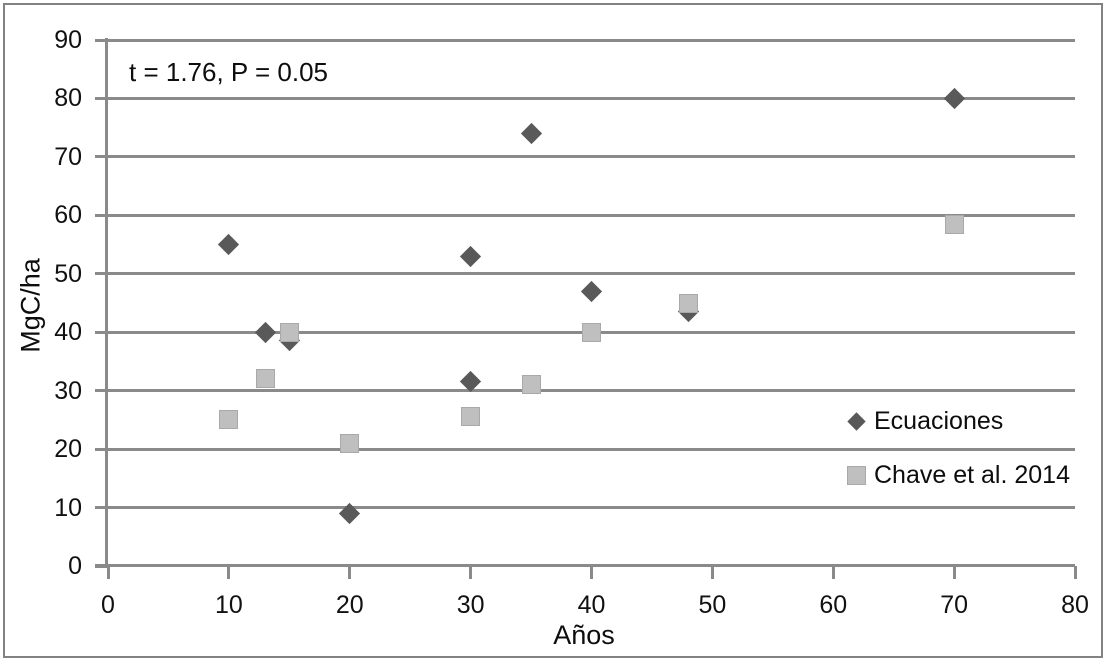  I want to click on x-axis-line, so click(585, 565).